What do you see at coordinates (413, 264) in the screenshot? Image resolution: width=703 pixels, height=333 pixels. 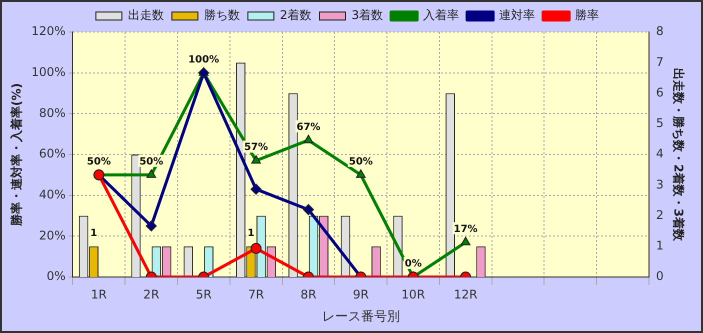 I see `data-label: 0%` at bounding box center [413, 264].